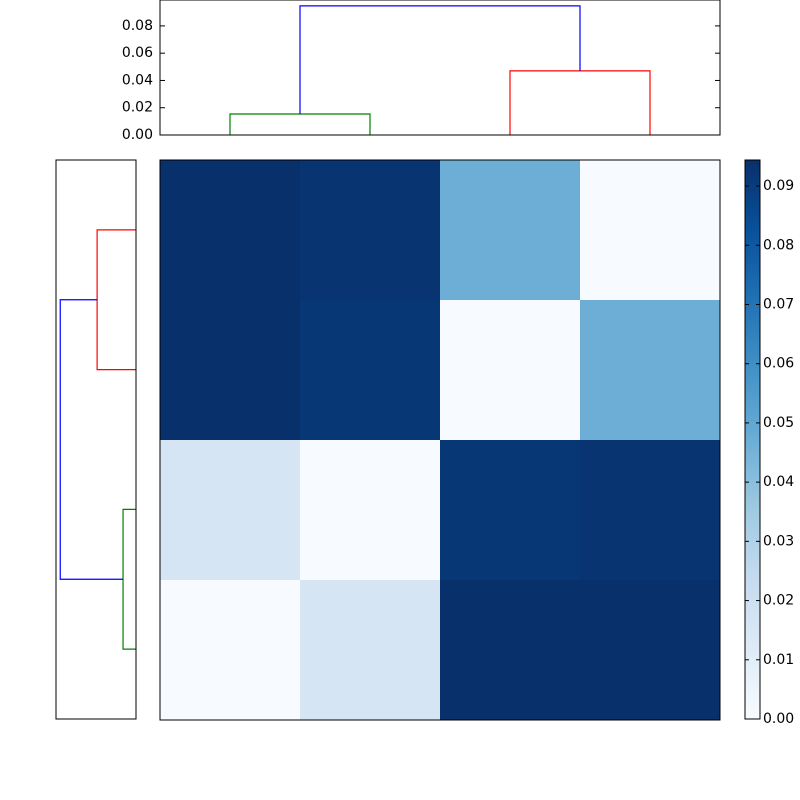 The width and height of the screenshot is (800, 800). Describe the element at coordinates (137, 53) in the screenshot. I see `y-tick-label: 0.06` at that location.